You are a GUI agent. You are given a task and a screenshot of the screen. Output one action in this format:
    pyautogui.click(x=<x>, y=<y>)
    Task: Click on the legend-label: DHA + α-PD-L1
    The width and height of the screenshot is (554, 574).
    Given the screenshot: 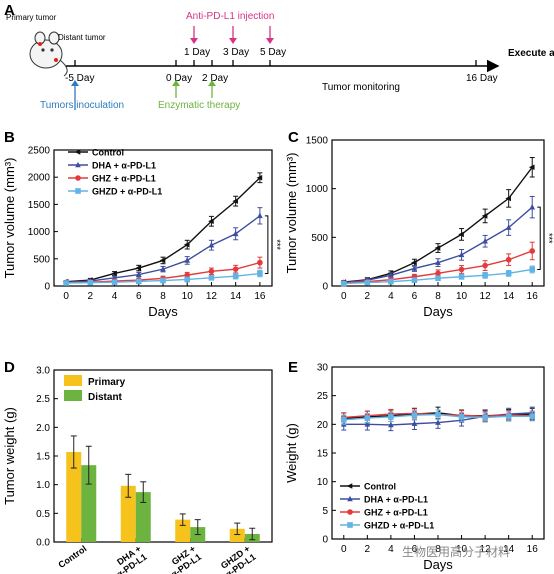 What is the action you would take?
    pyautogui.click(x=396, y=500)
    